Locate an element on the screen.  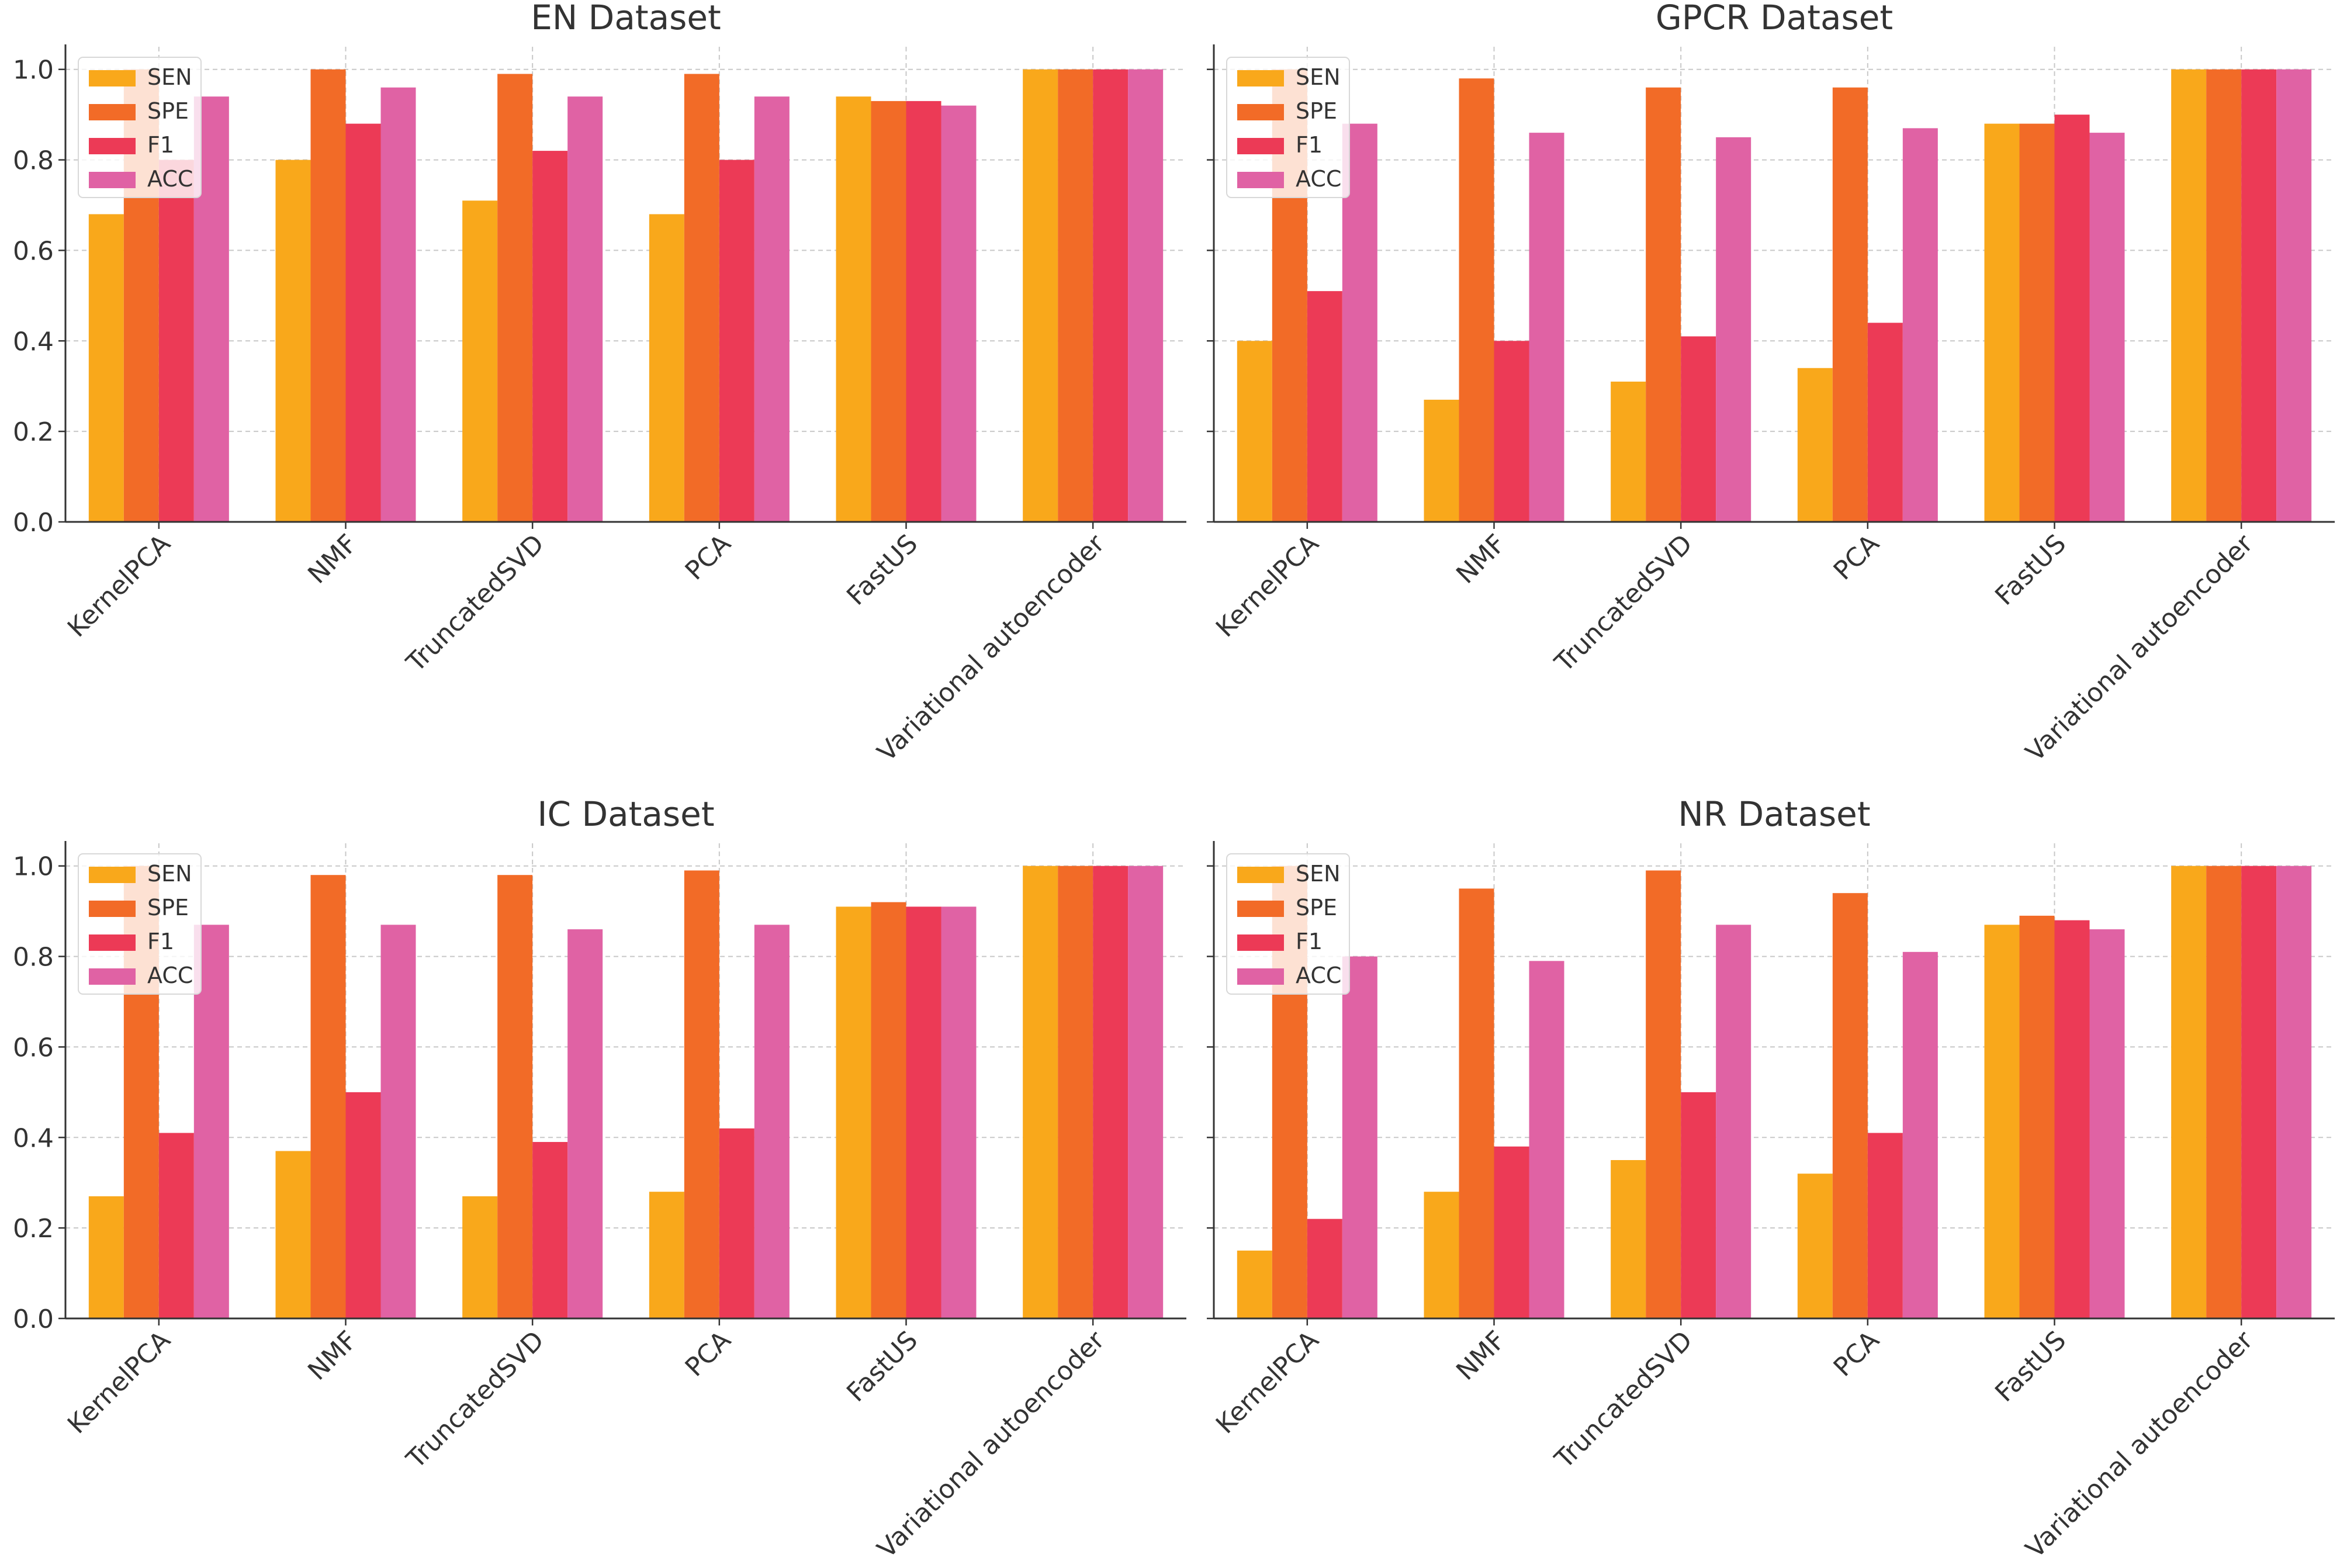
y-tick-label: 0.6 is located at coordinates (33, 1047).